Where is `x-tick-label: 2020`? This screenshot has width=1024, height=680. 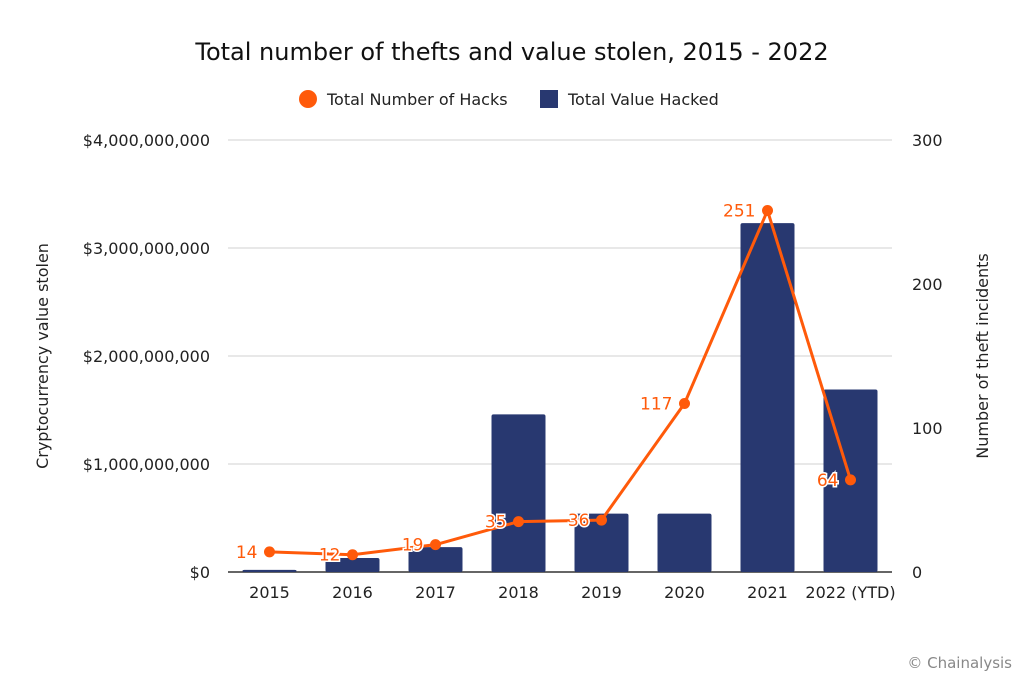
x-tick-label: 2020 is located at coordinates (684, 592).